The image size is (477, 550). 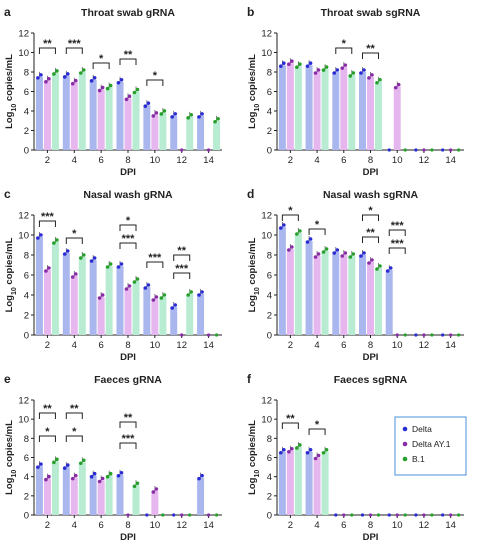 I want to click on significance-label: ***, so click(x=129, y=239).